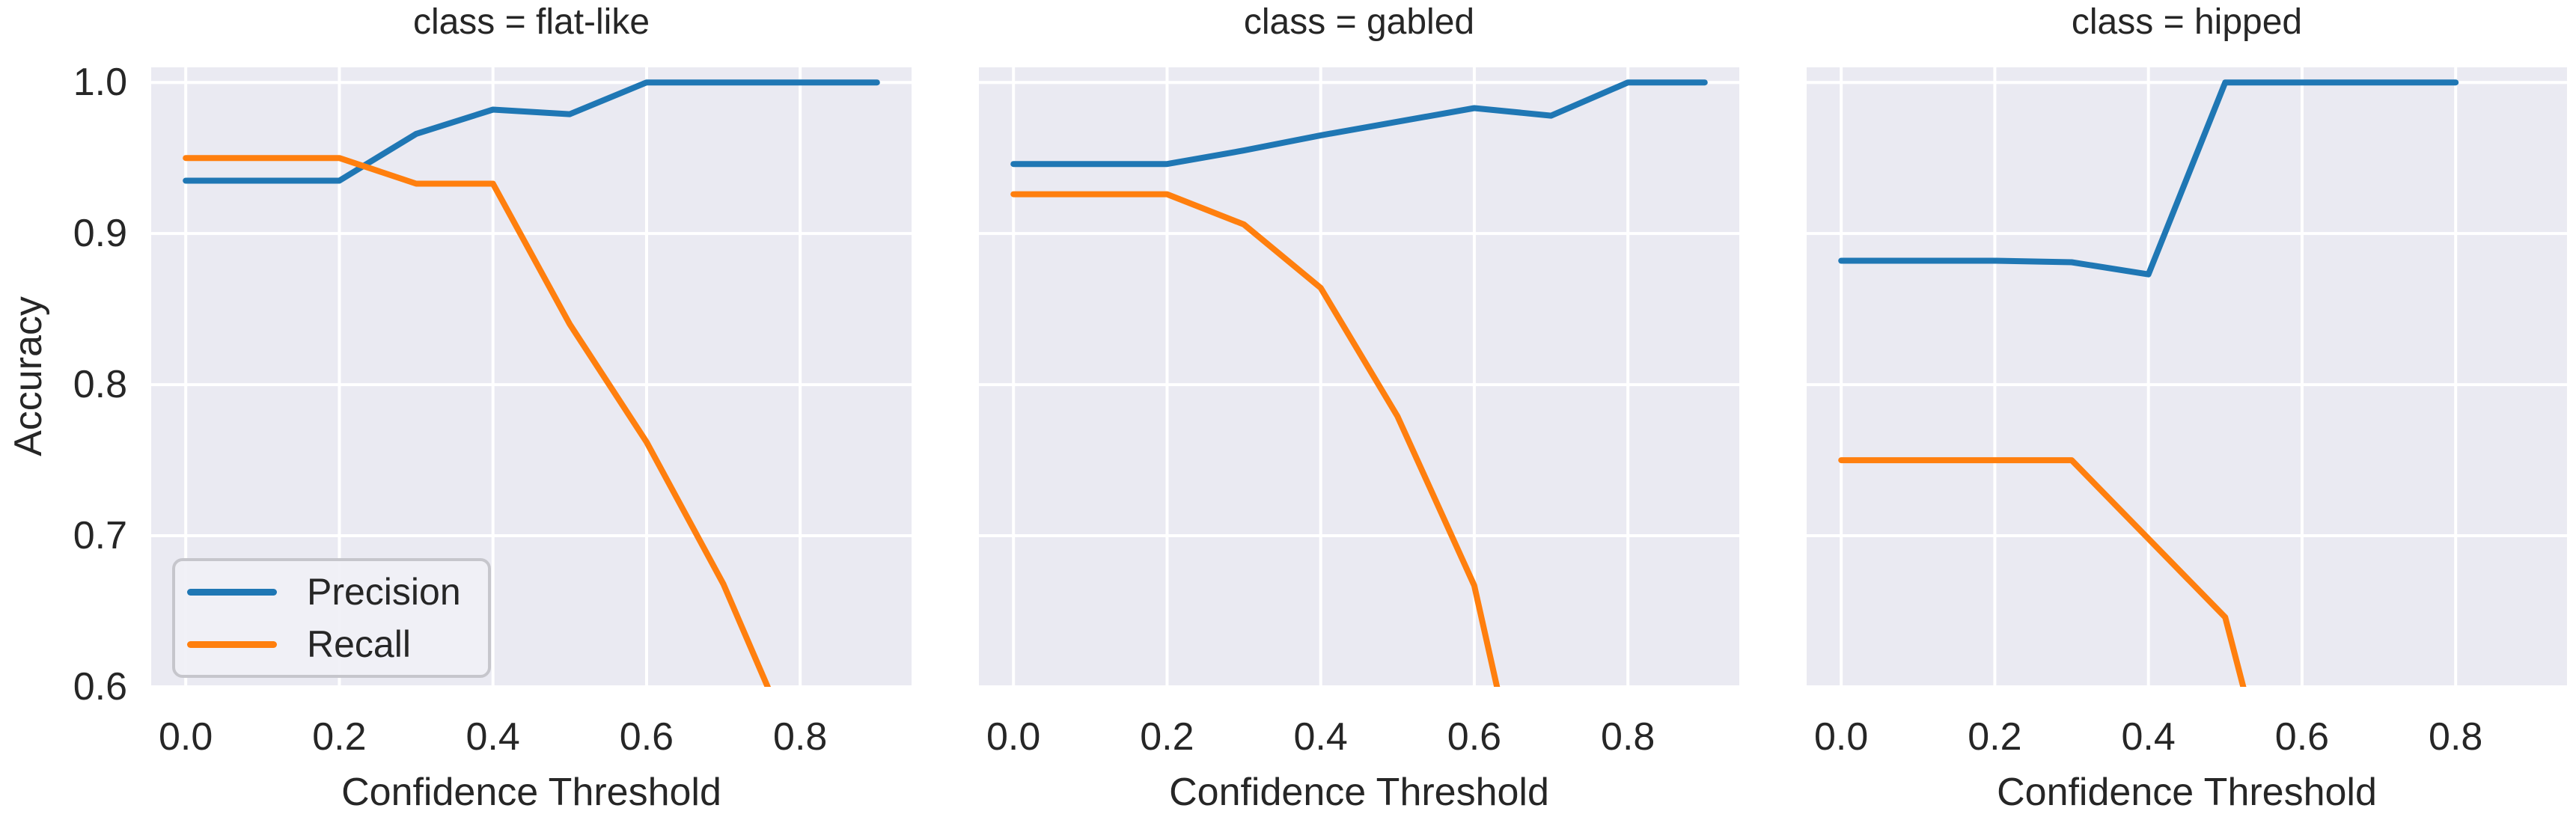 The image size is (2576, 820). What do you see at coordinates (232, 592) in the screenshot?
I see `precision-line-swatch` at bounding box center [232, 592].